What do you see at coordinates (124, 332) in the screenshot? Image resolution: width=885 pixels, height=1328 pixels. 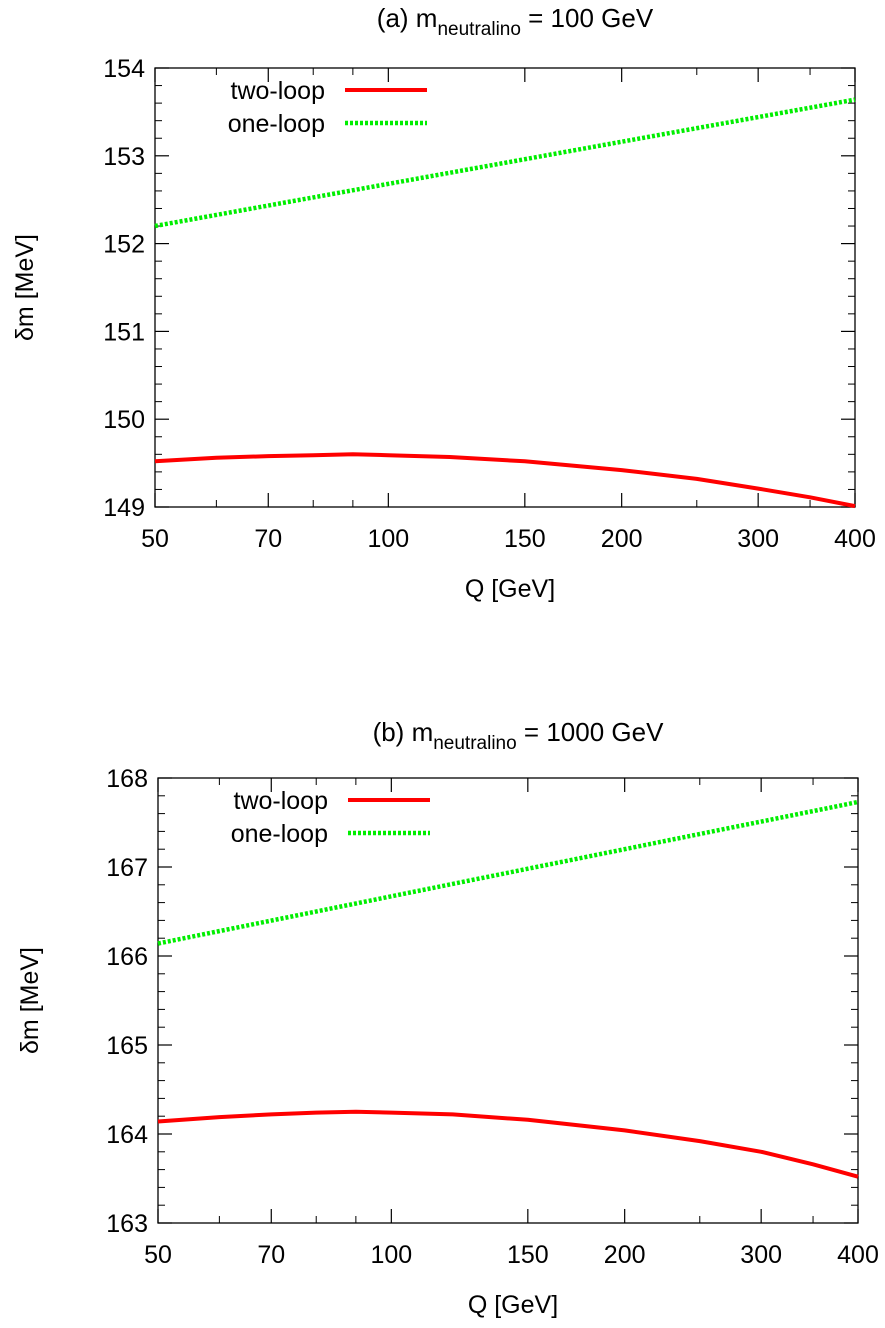 I see `y-tick-label: 151` at bounding box center [124, 332].